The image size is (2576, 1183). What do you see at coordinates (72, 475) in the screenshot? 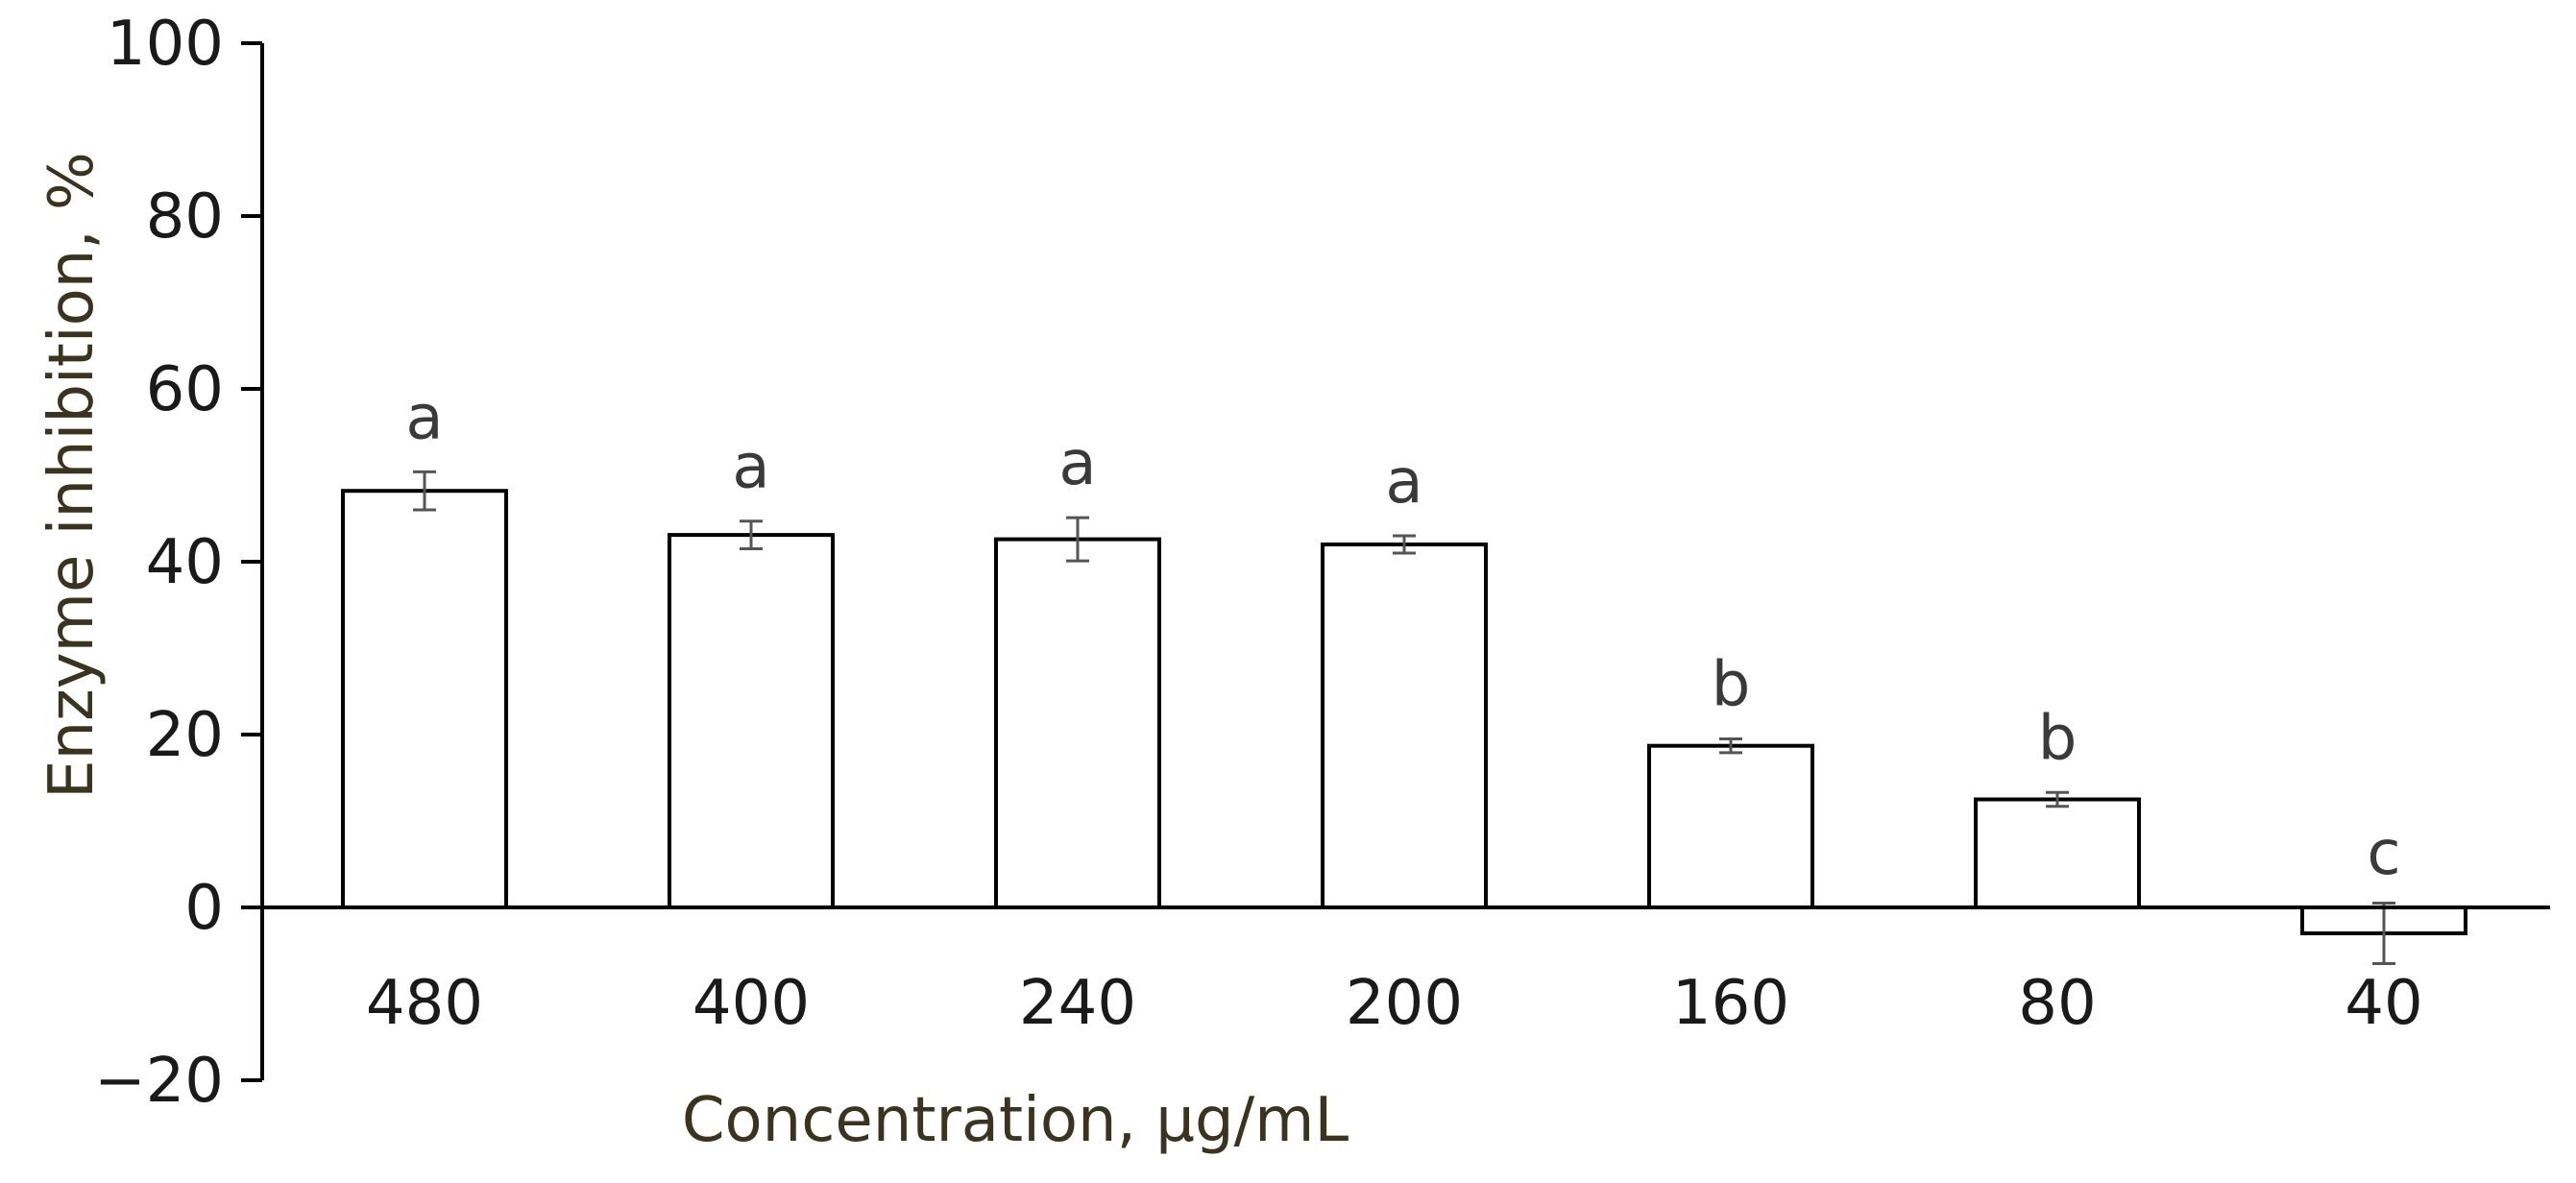
I see `y-axis-title: Enzyme inhibition, %` at bounding box center [72, 475].